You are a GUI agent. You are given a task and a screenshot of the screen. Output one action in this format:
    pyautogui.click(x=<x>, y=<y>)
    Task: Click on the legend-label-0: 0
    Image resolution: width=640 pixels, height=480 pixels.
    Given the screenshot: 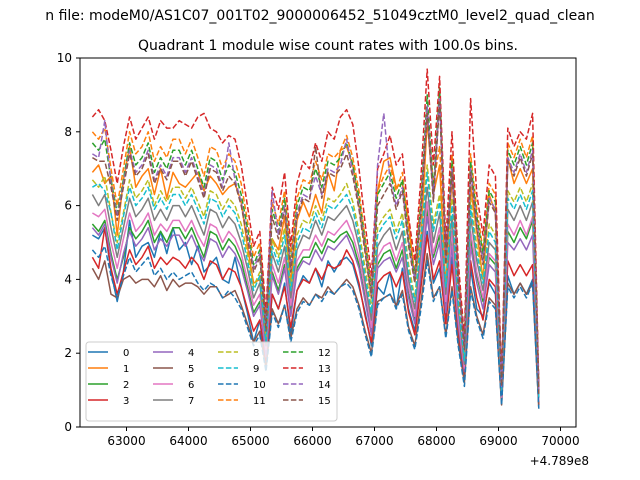 What is the action you would take?
    pyautogui.click(x=126, y=353)
    